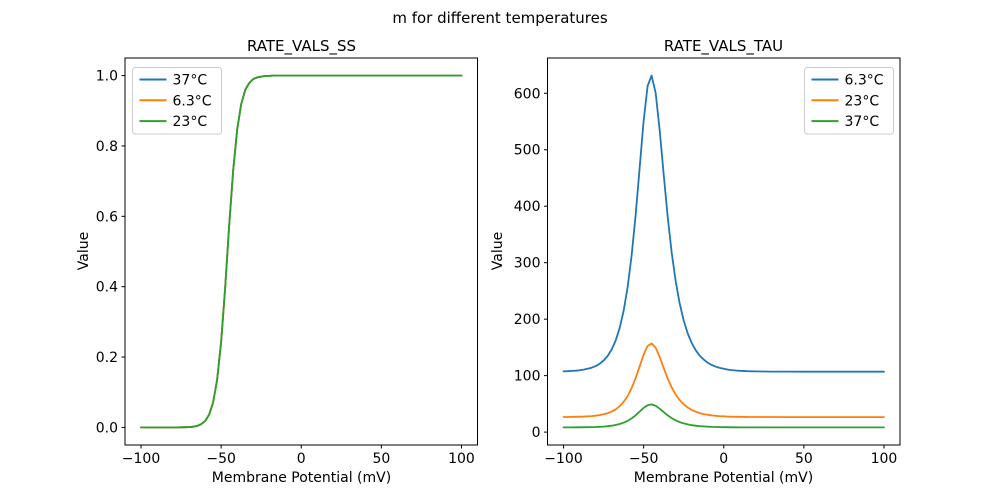 Image resolution: width=1000 pixels, height=500 pixels. What do you see at coordinates (107, 428) in the screenshot?
I see `y-tick-label: 0.0` at bounding box center [107, 428].